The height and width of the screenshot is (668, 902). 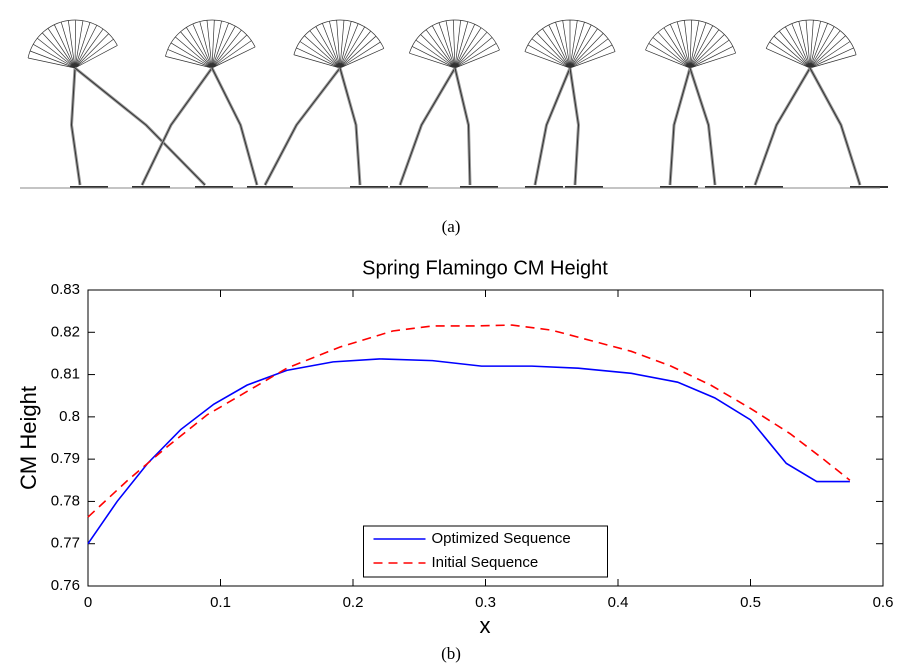 What do you see at coordinates (451, 226) in the screenshot?
I see `caption: (a)` at bounding box center [451, 226].